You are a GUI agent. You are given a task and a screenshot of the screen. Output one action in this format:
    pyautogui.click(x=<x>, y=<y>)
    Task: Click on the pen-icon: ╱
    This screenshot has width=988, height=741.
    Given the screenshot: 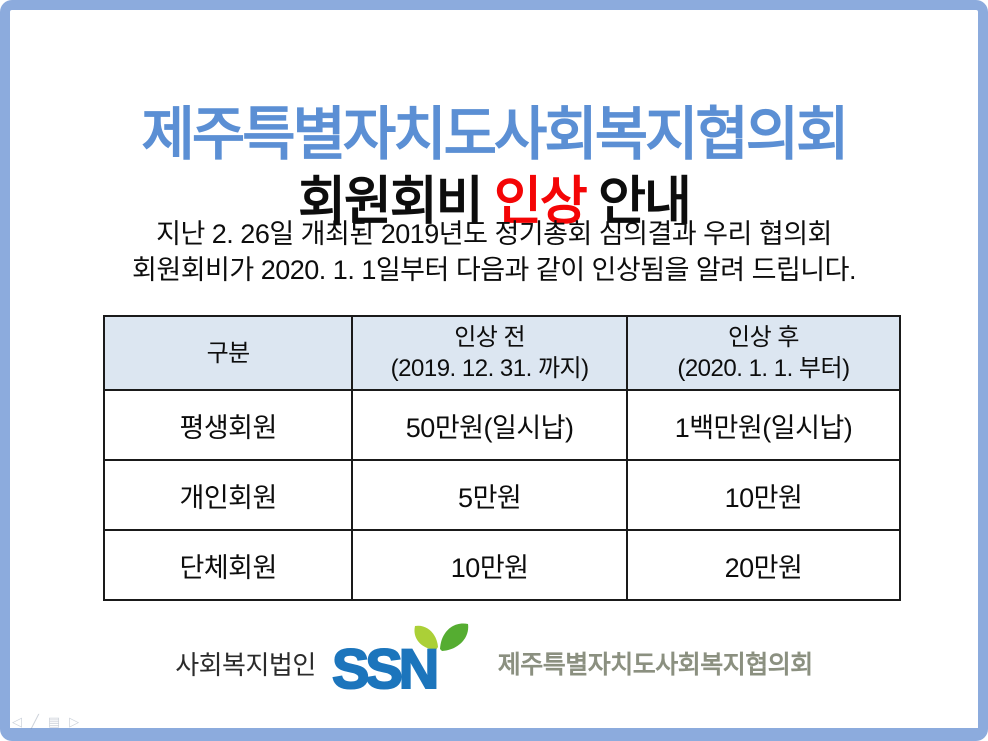 What is the action you would take?
    pyautogui.click(x=35, y=721)
    